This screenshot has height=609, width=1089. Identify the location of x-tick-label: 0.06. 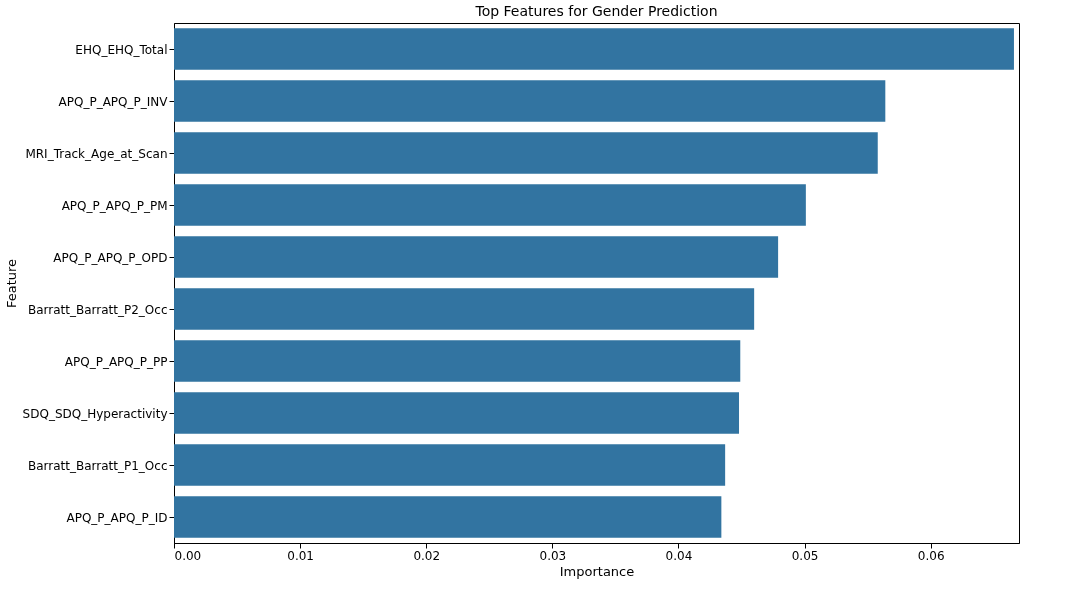
(931, 555).